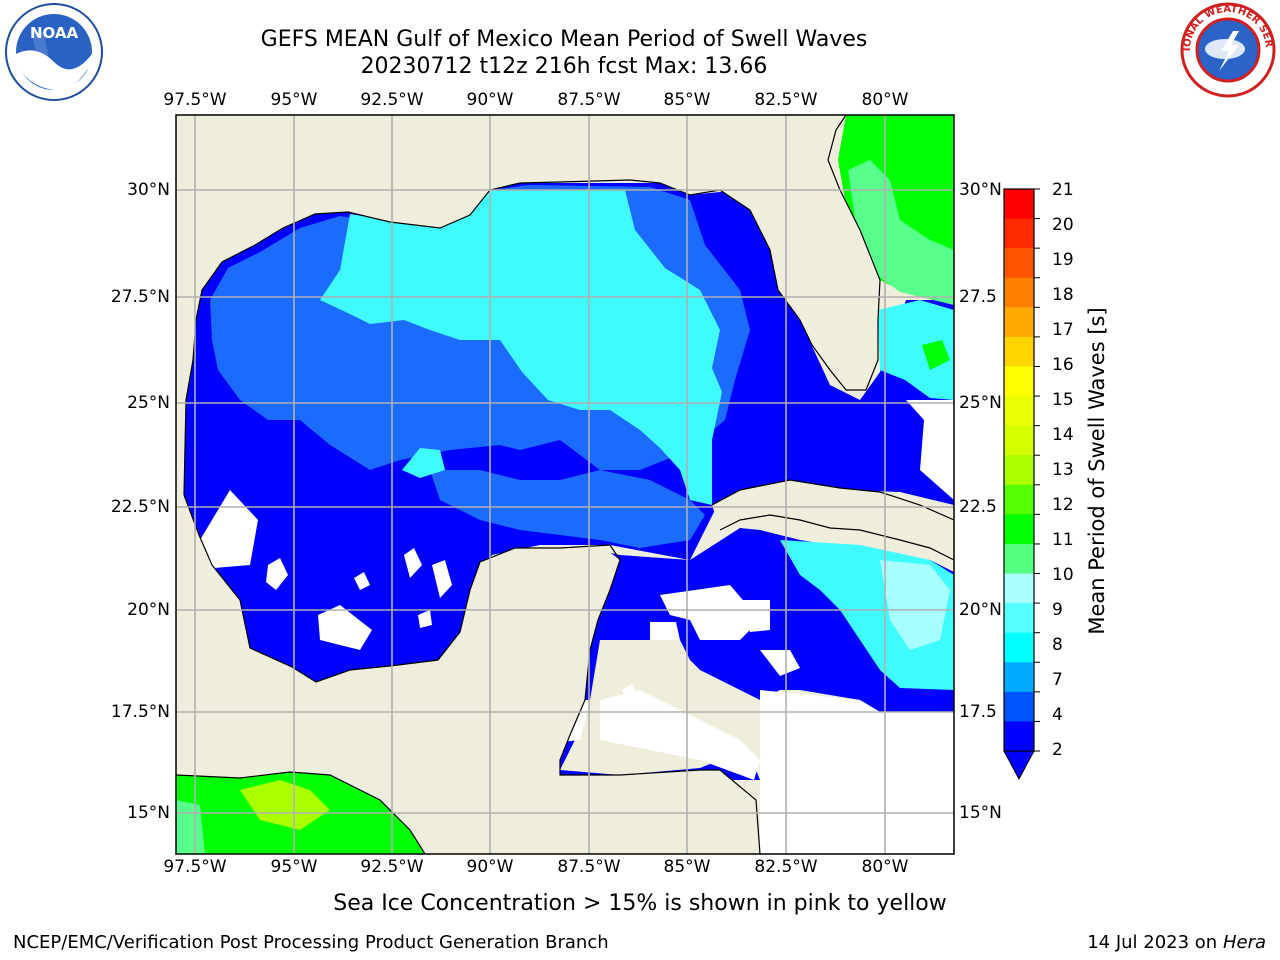  I want to click on lat-label-right: 15°N, so click(980, 813).